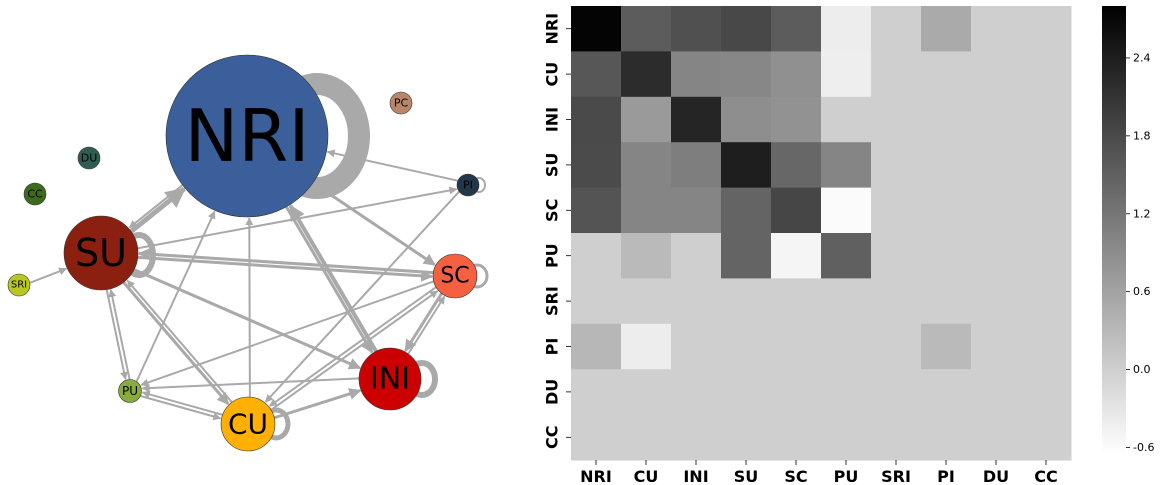  Describe the element at coordinates (1142, 369) in the screenshot. I see `colorbar-tick-label: 0.0` at that location.